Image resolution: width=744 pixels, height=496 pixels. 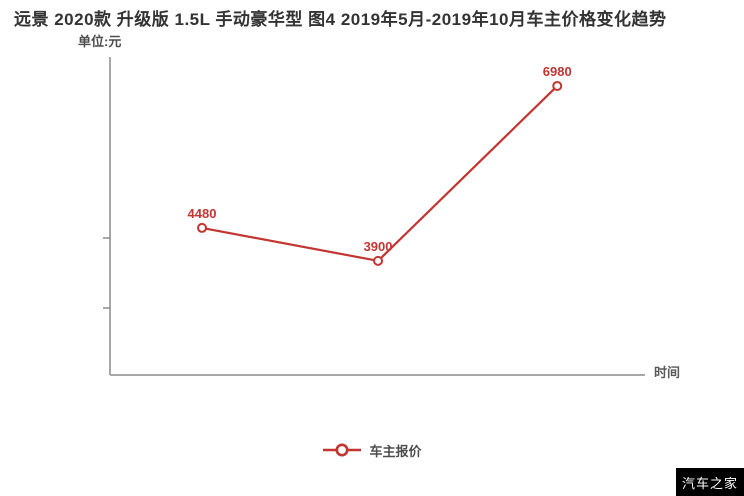 I want to click on legend-line-marker-icon, so click(x=342, y=450).